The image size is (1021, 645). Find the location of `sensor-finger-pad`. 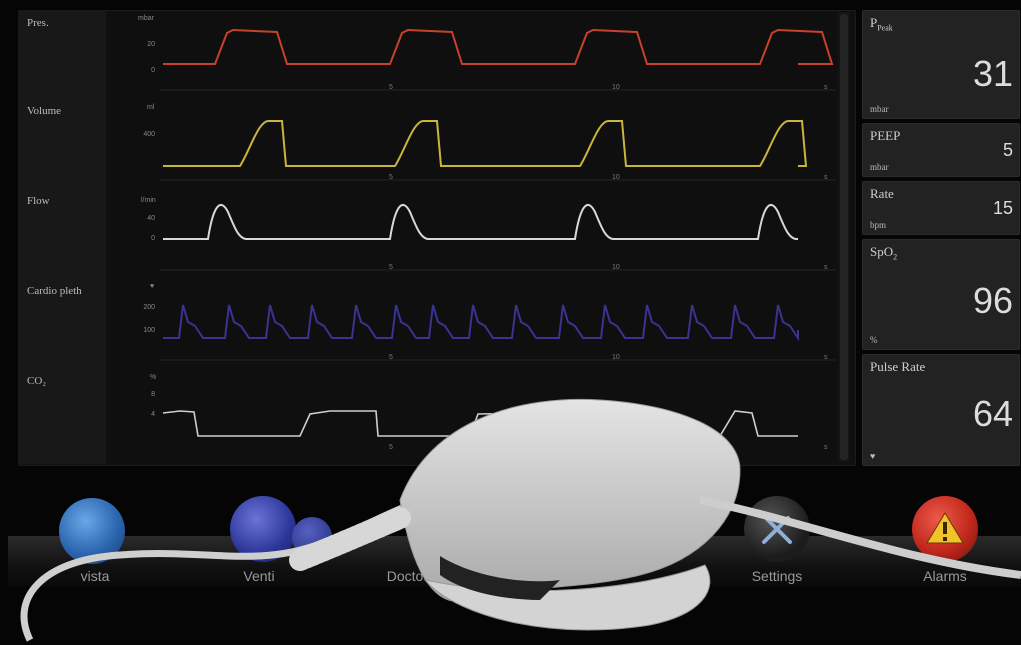

sensor-finger-pad is located at coordinates (500, 578).